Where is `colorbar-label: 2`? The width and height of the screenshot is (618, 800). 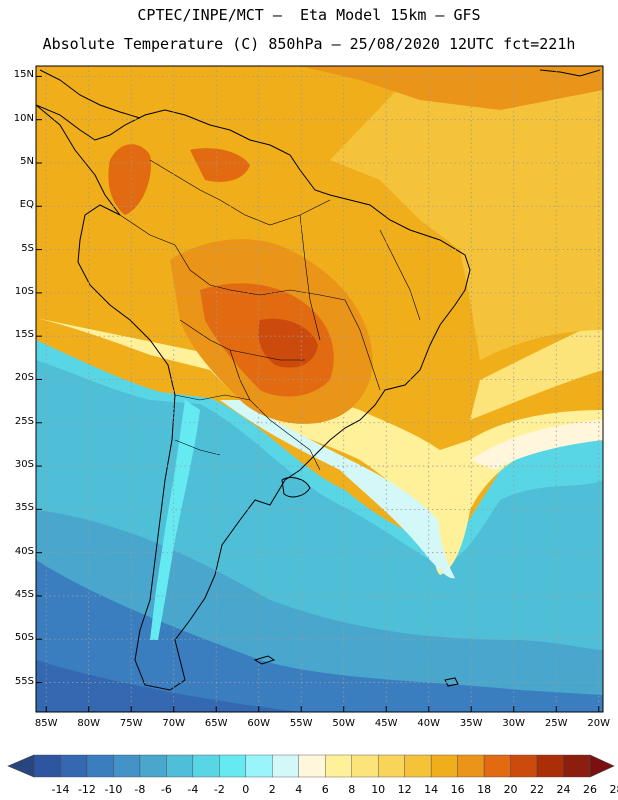
colorbar-label: 2 is located at coordinates (272, 789).